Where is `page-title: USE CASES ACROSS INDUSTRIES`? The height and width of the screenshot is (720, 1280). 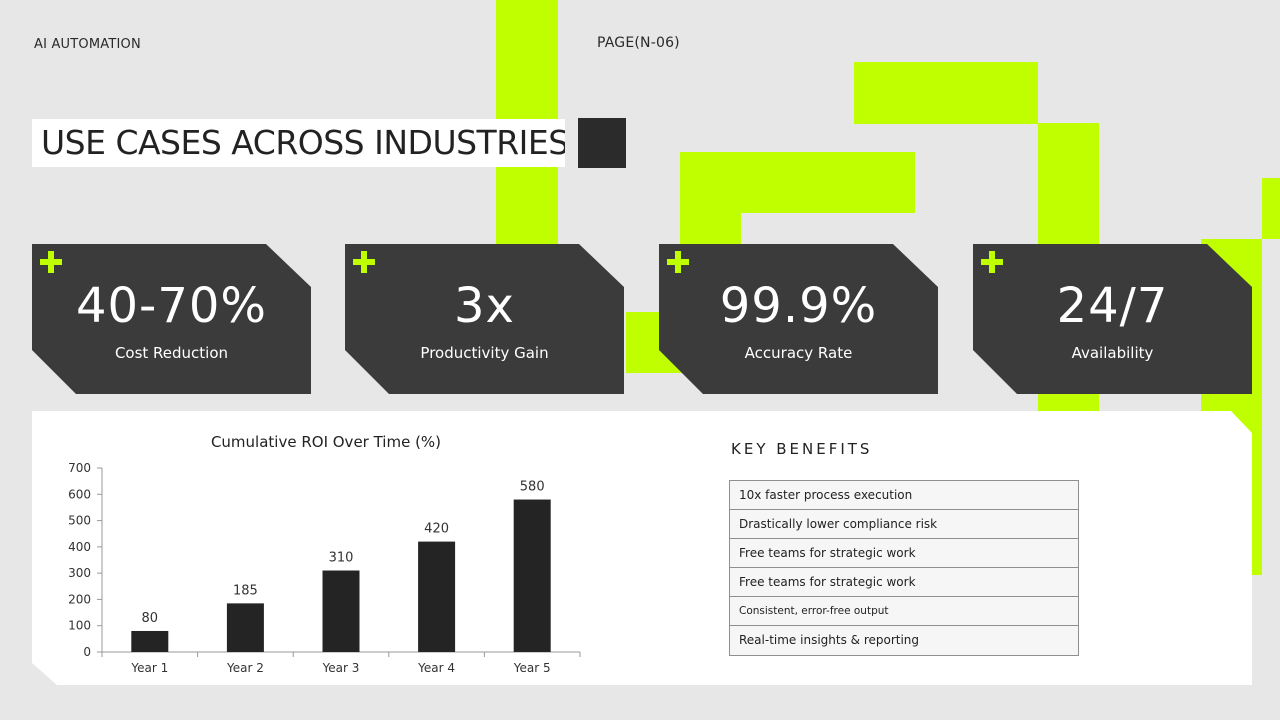
page-title: USE CASES ACROSS INDUSTRIES is located at coordinates (298, 143).